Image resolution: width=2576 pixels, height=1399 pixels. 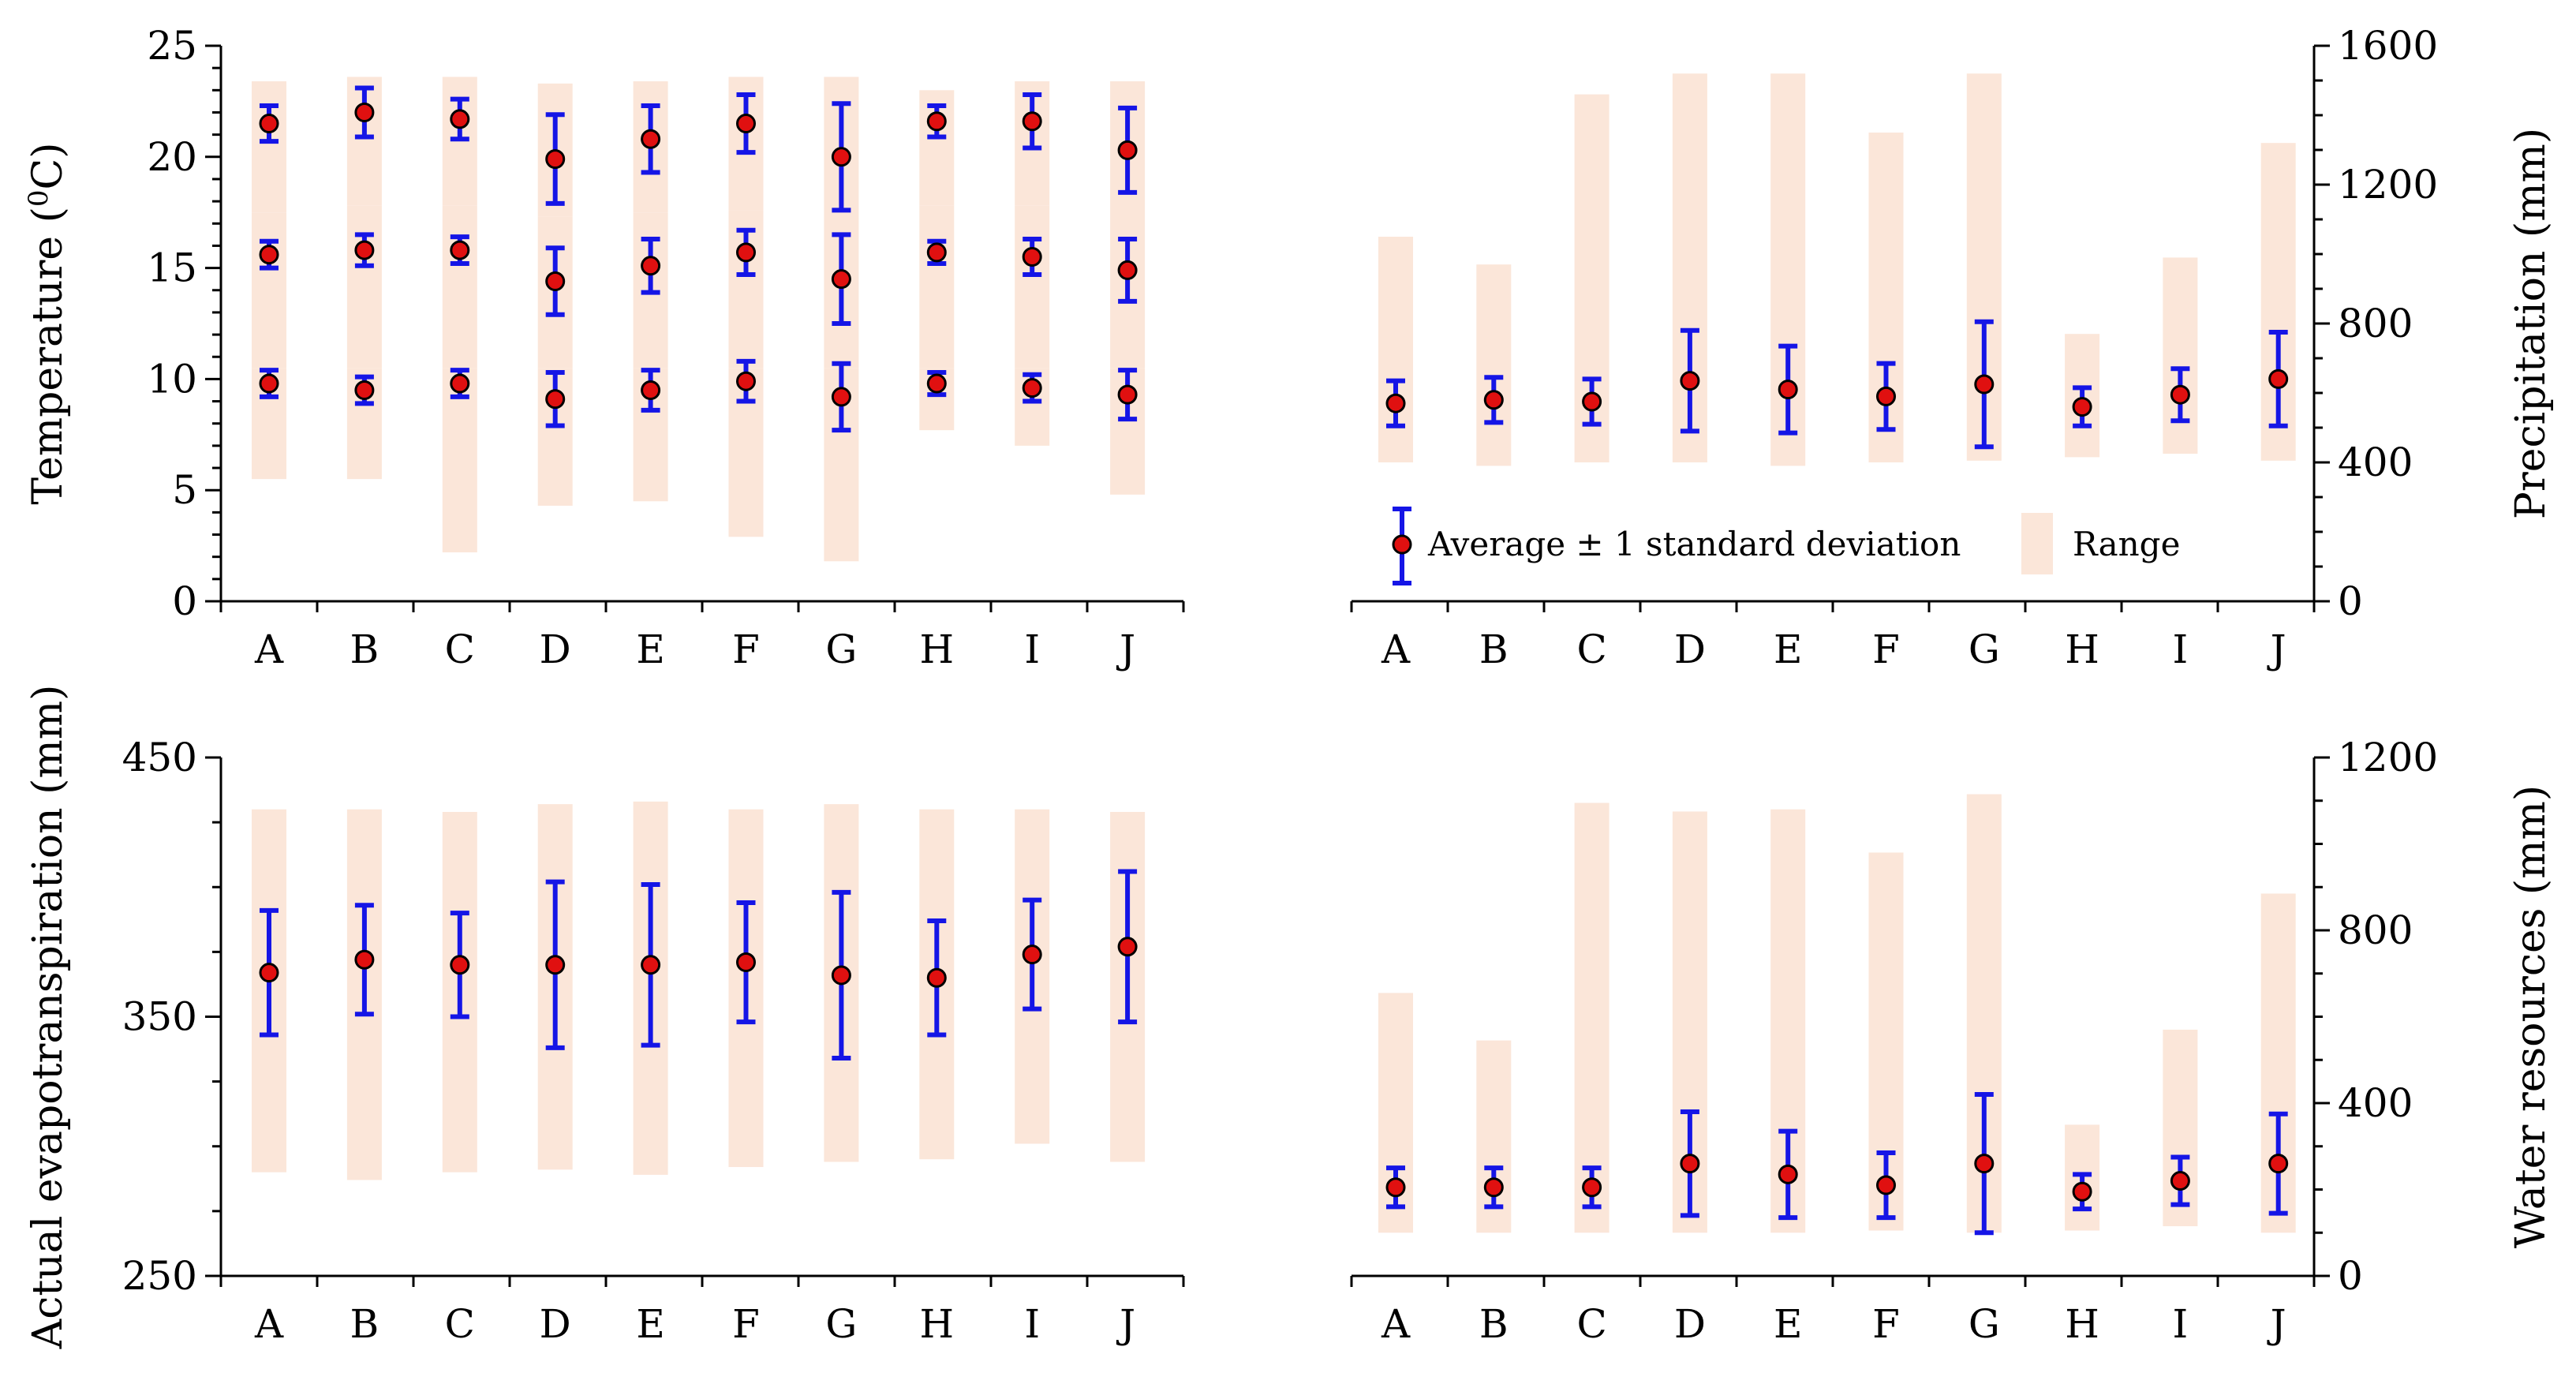 What do you see at coordinates (2126, 544) in the screenshot?
I see `legend-range-label: Range` at bounding box center [2126, 544].